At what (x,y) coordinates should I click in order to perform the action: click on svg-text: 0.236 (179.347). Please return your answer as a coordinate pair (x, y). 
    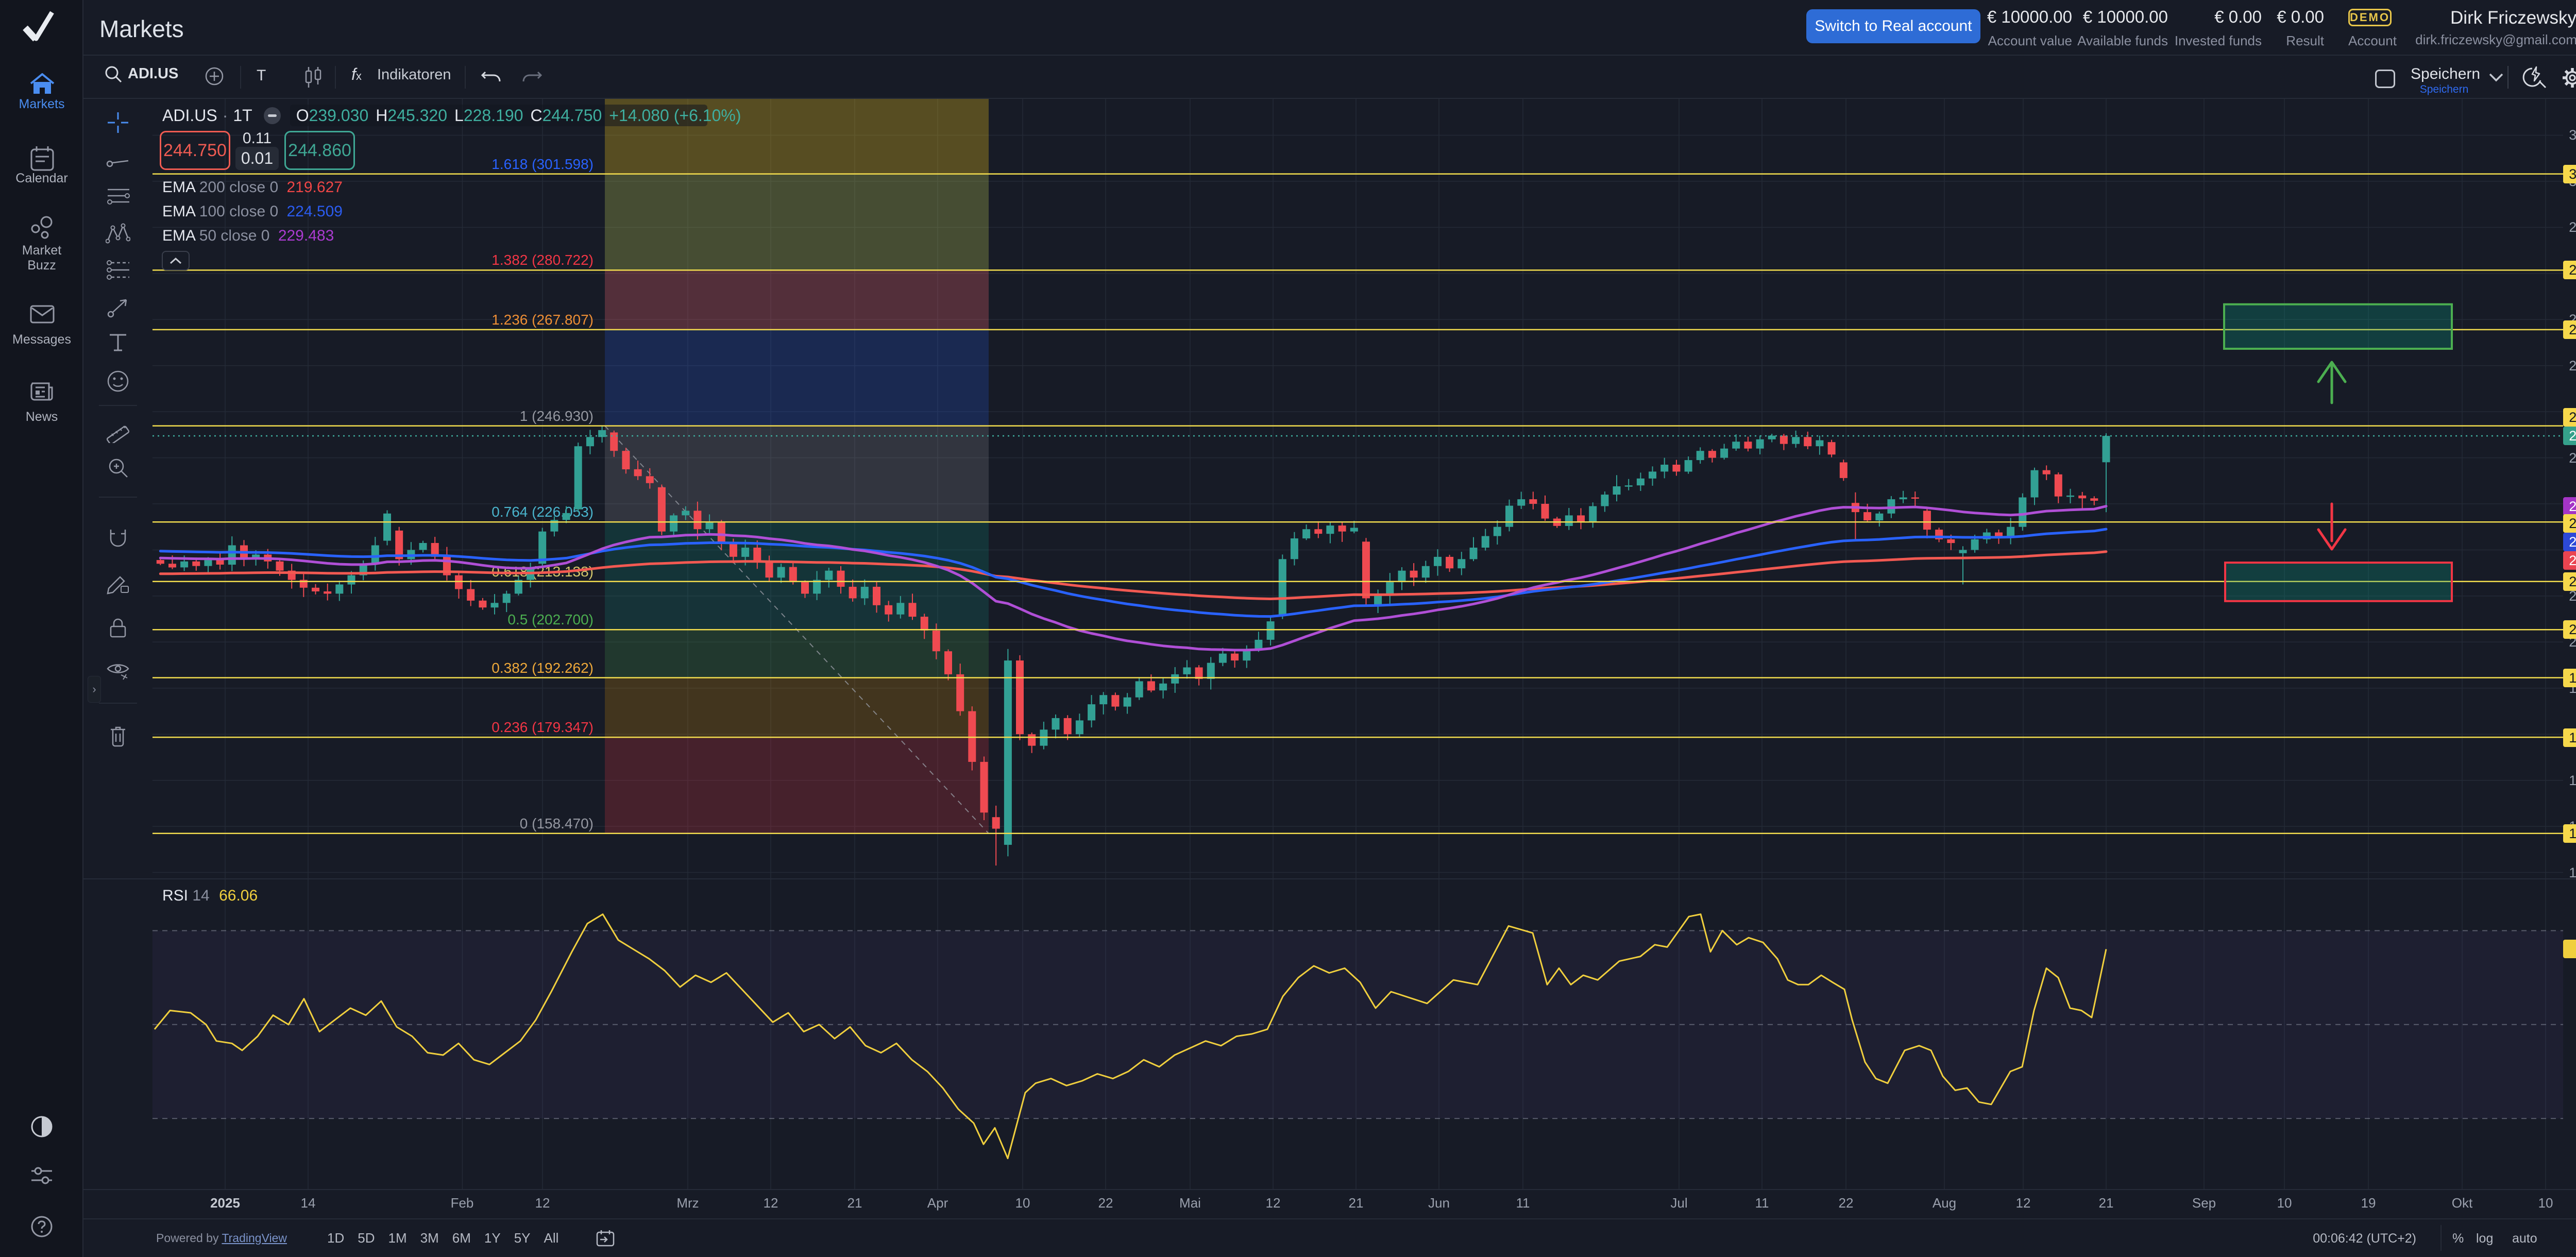
    Looking at the image, I should click on (543, 727).